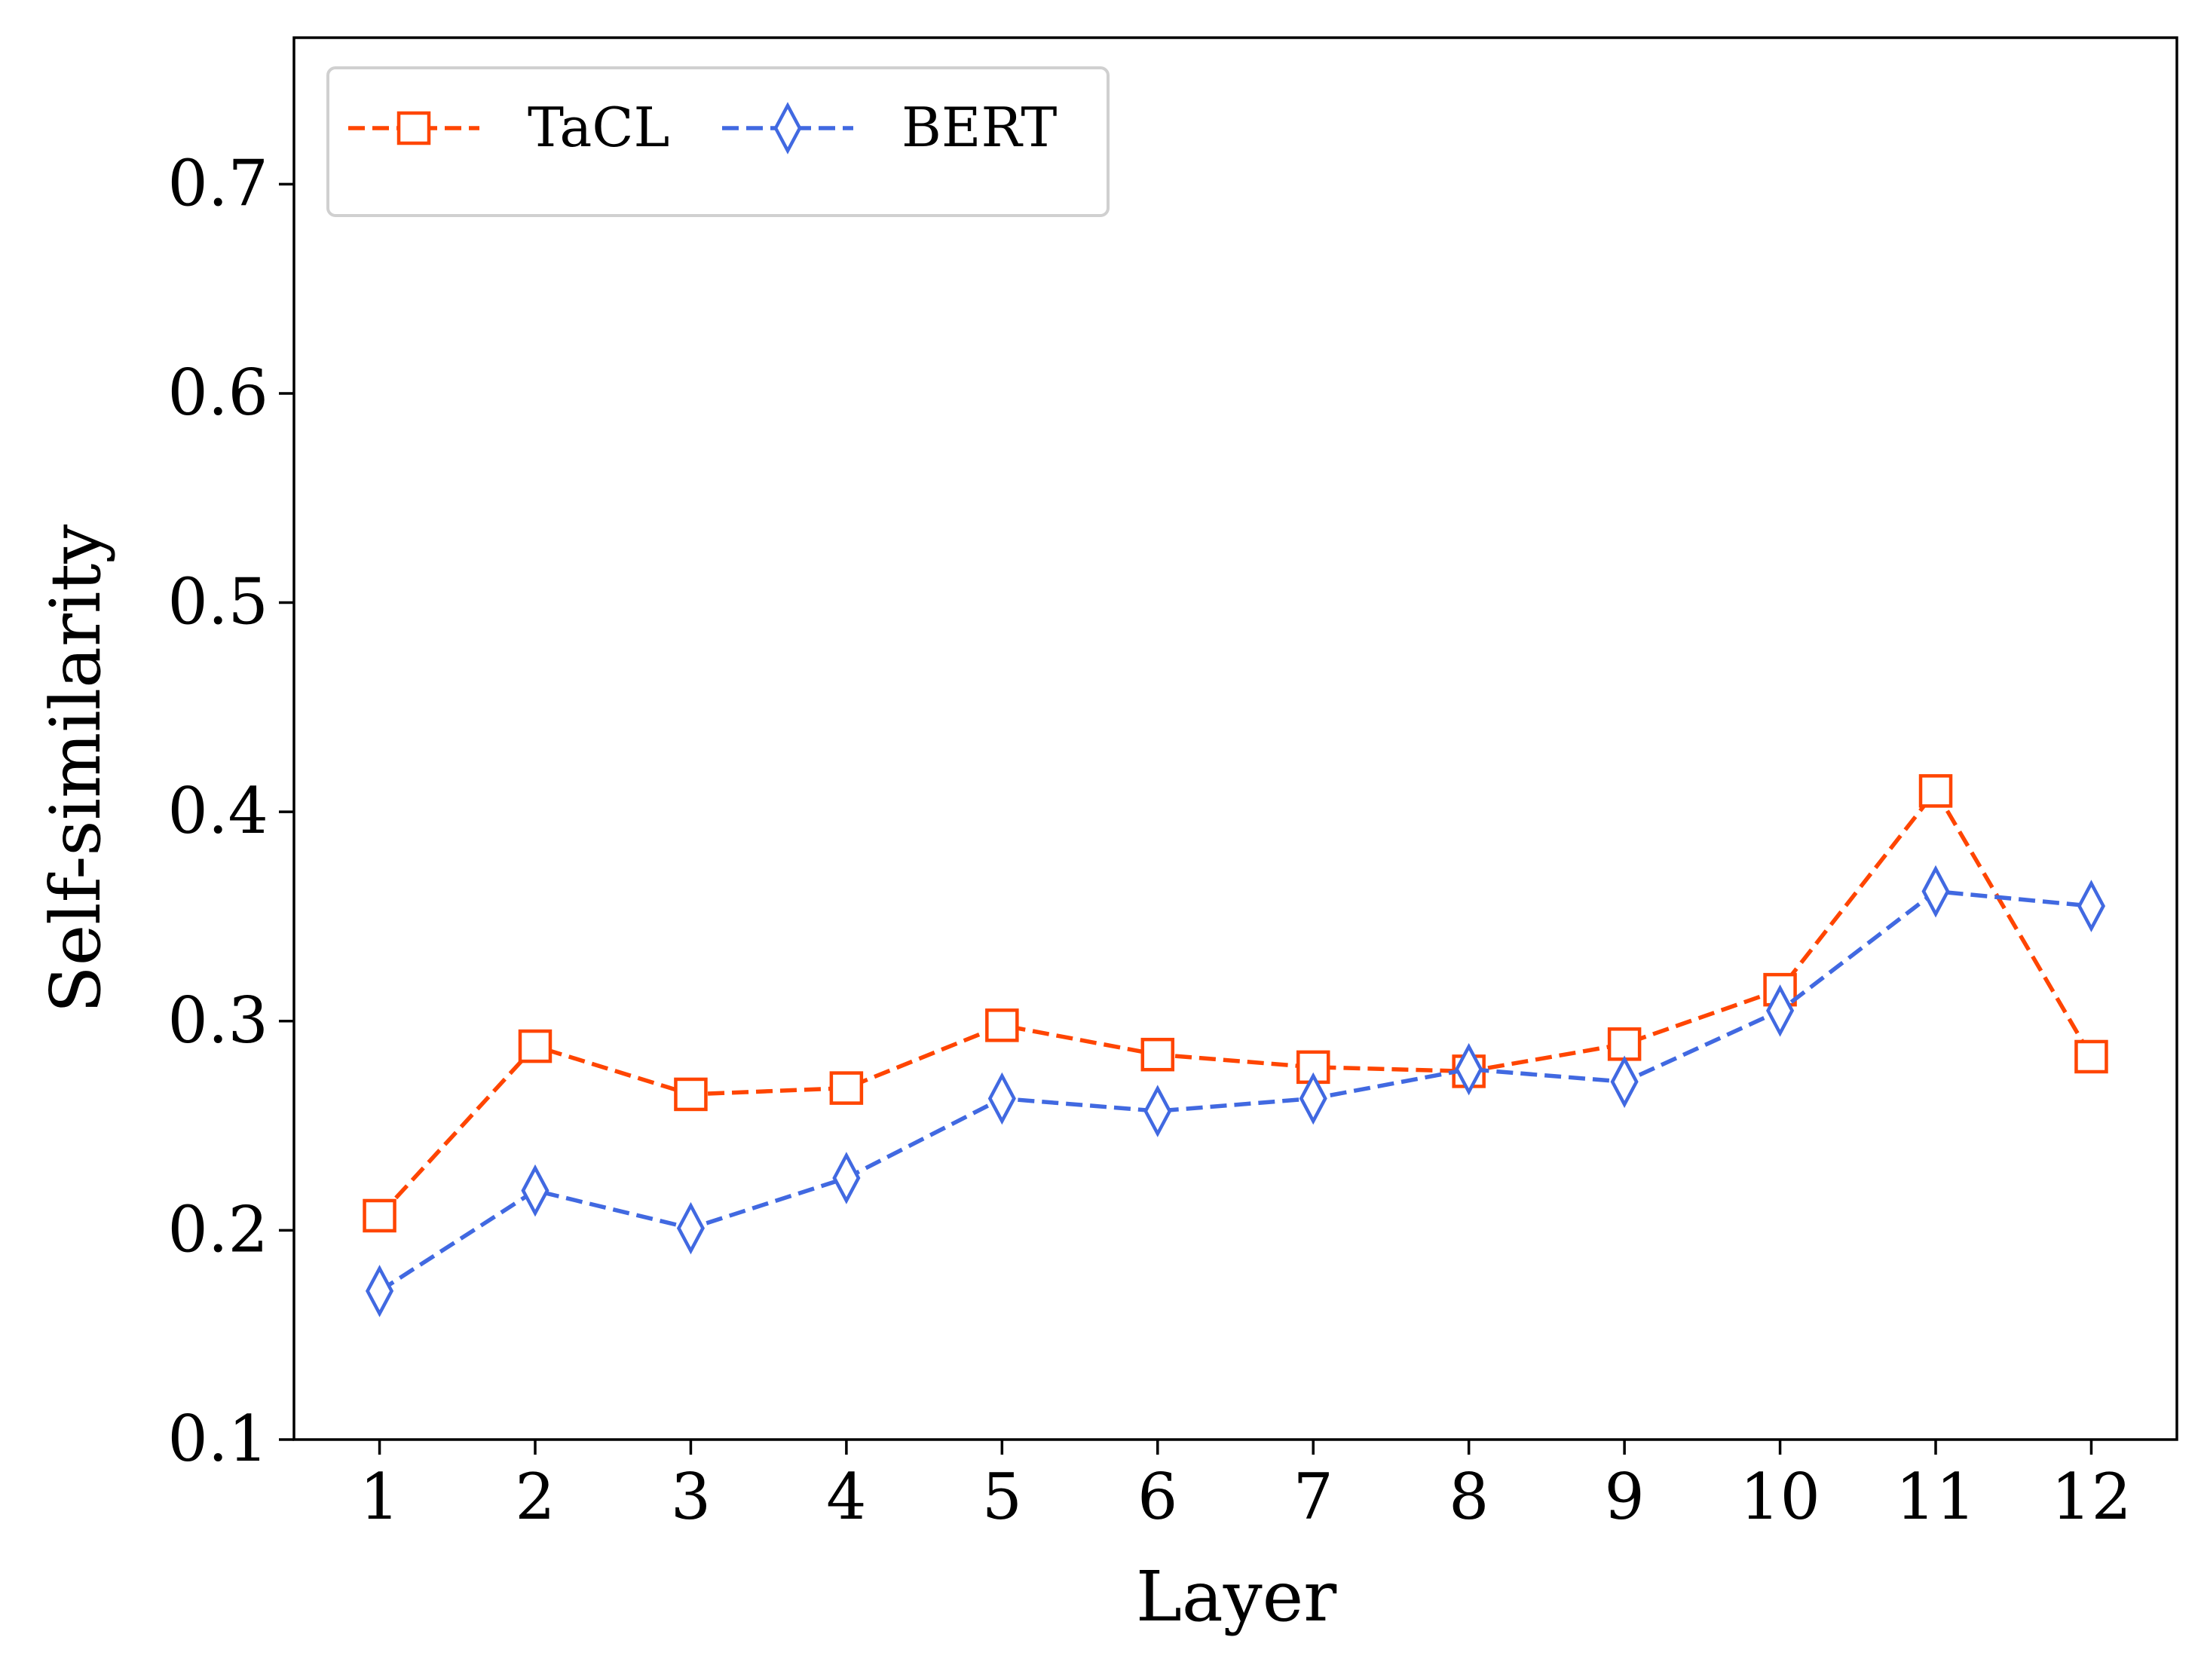 The height and width of the screenshot is (1680, 2201). Describe the element at coordinates (217, 1439) in the screenshot. I see `y-tick-label: 0.1` at that location.